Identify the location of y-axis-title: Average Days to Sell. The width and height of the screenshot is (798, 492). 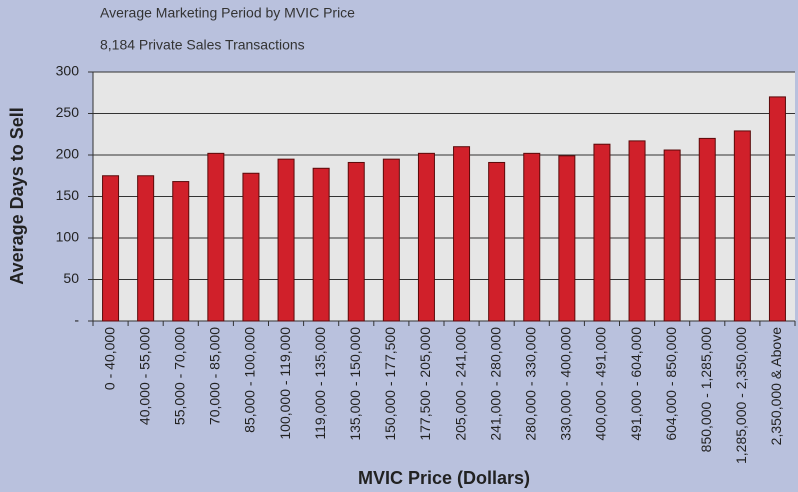
(17, 195).